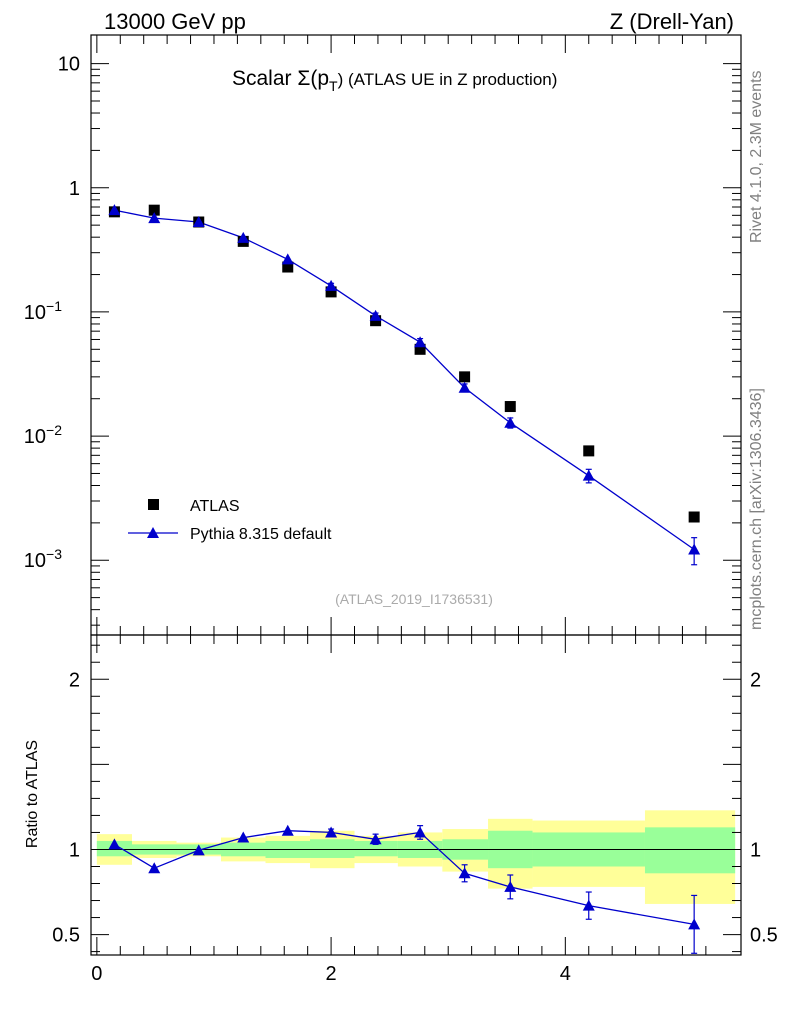 This screenshot has width=786, height=1029. What do you see at coordinates (153, 532) in the screenshot?
I see `legend-mc-marker` at bounding box center [153, 532].